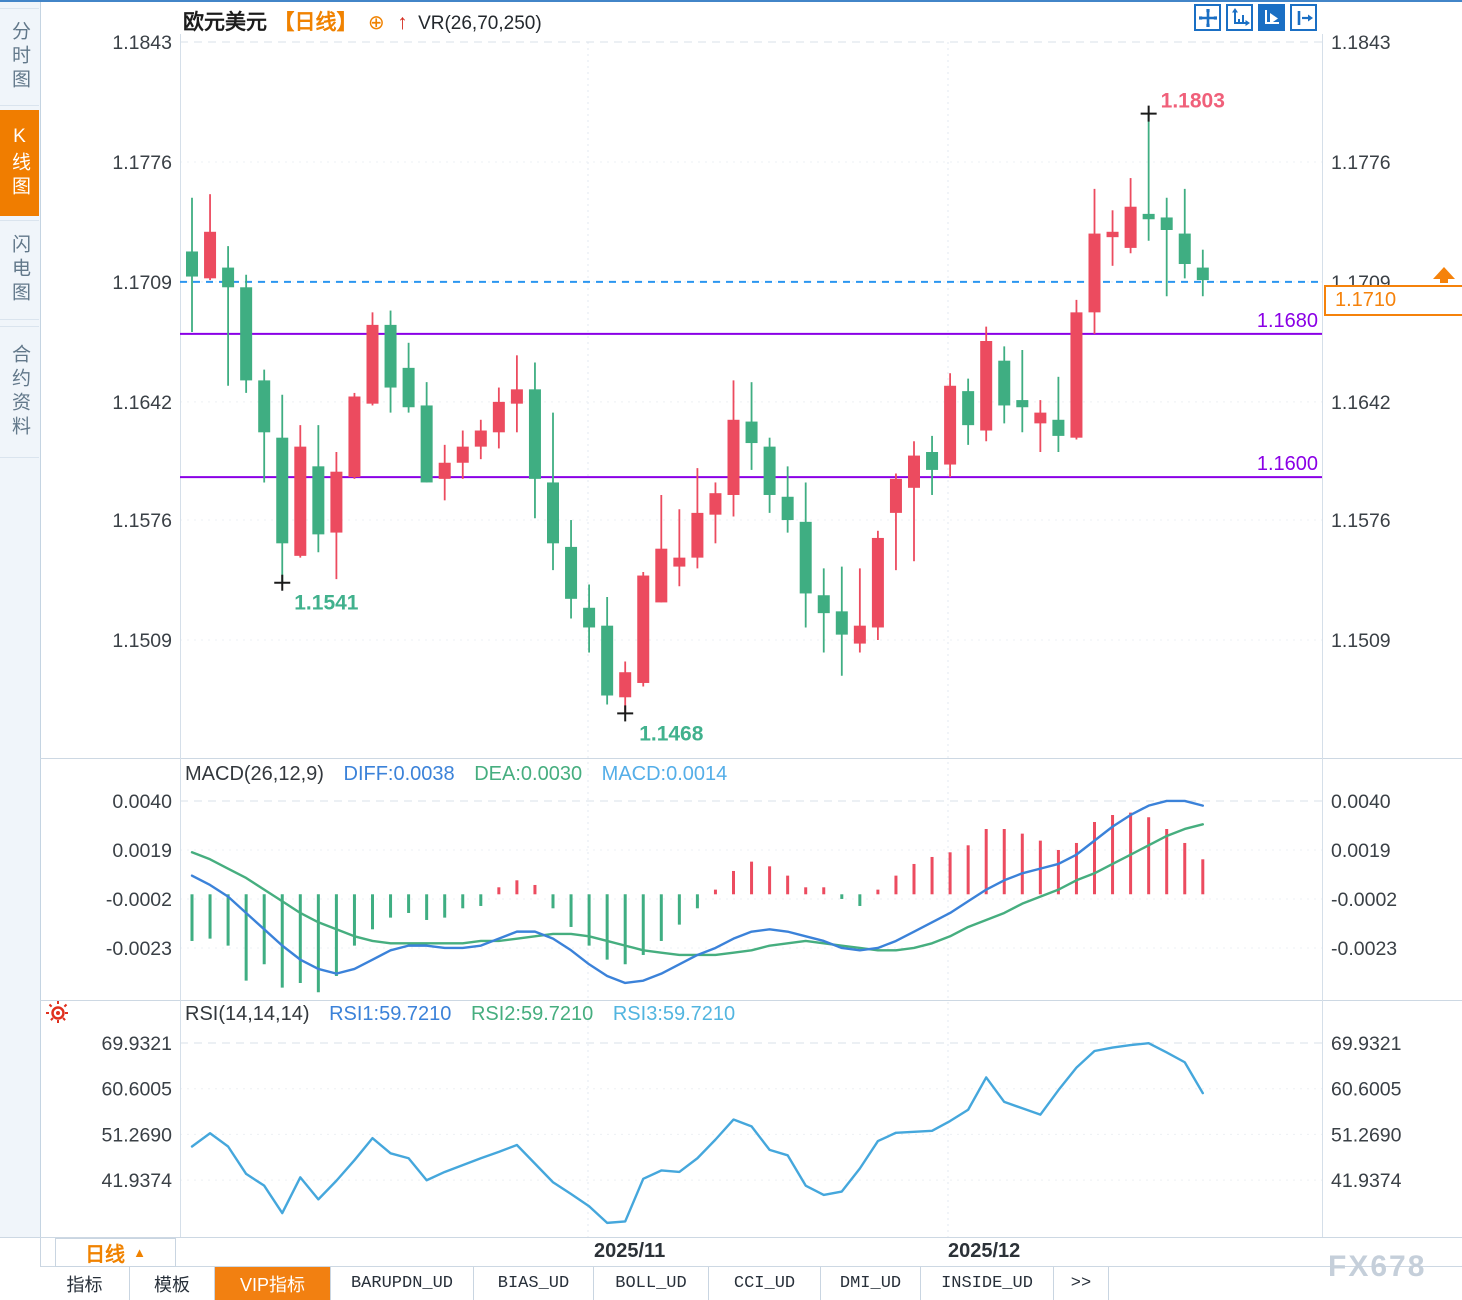  I want to click on current-price-tag: 1.1710, so click(1393, 300).